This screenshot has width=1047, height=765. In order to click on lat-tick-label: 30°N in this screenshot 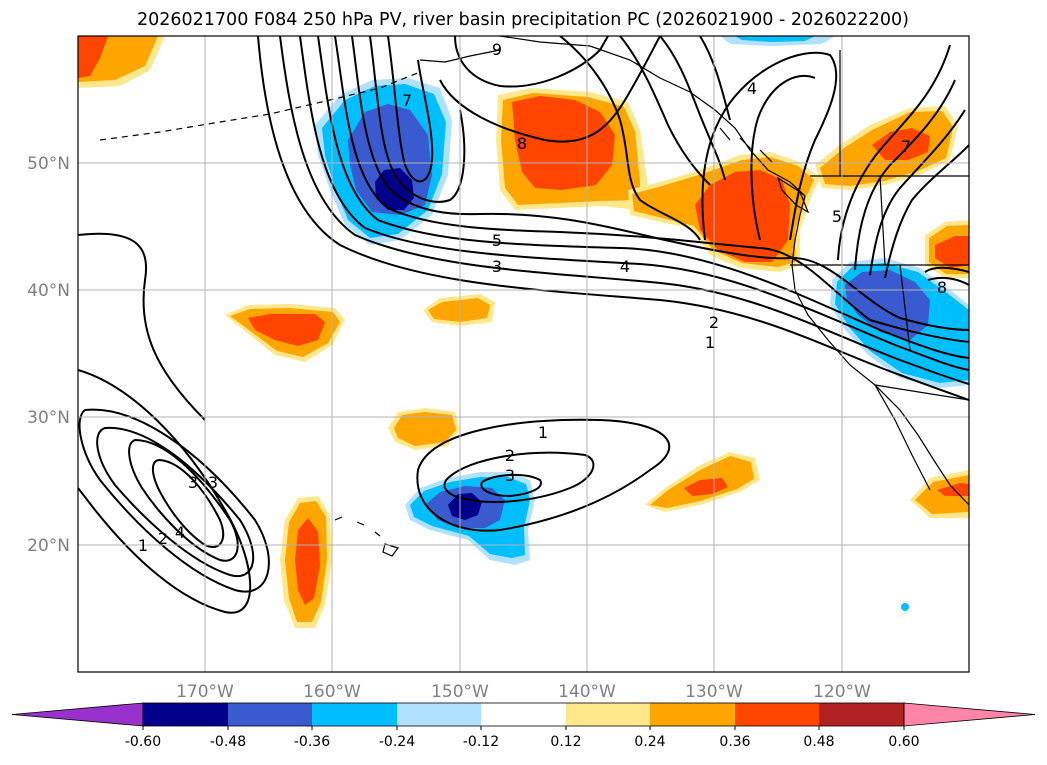, I will do `click(48, 418)`.